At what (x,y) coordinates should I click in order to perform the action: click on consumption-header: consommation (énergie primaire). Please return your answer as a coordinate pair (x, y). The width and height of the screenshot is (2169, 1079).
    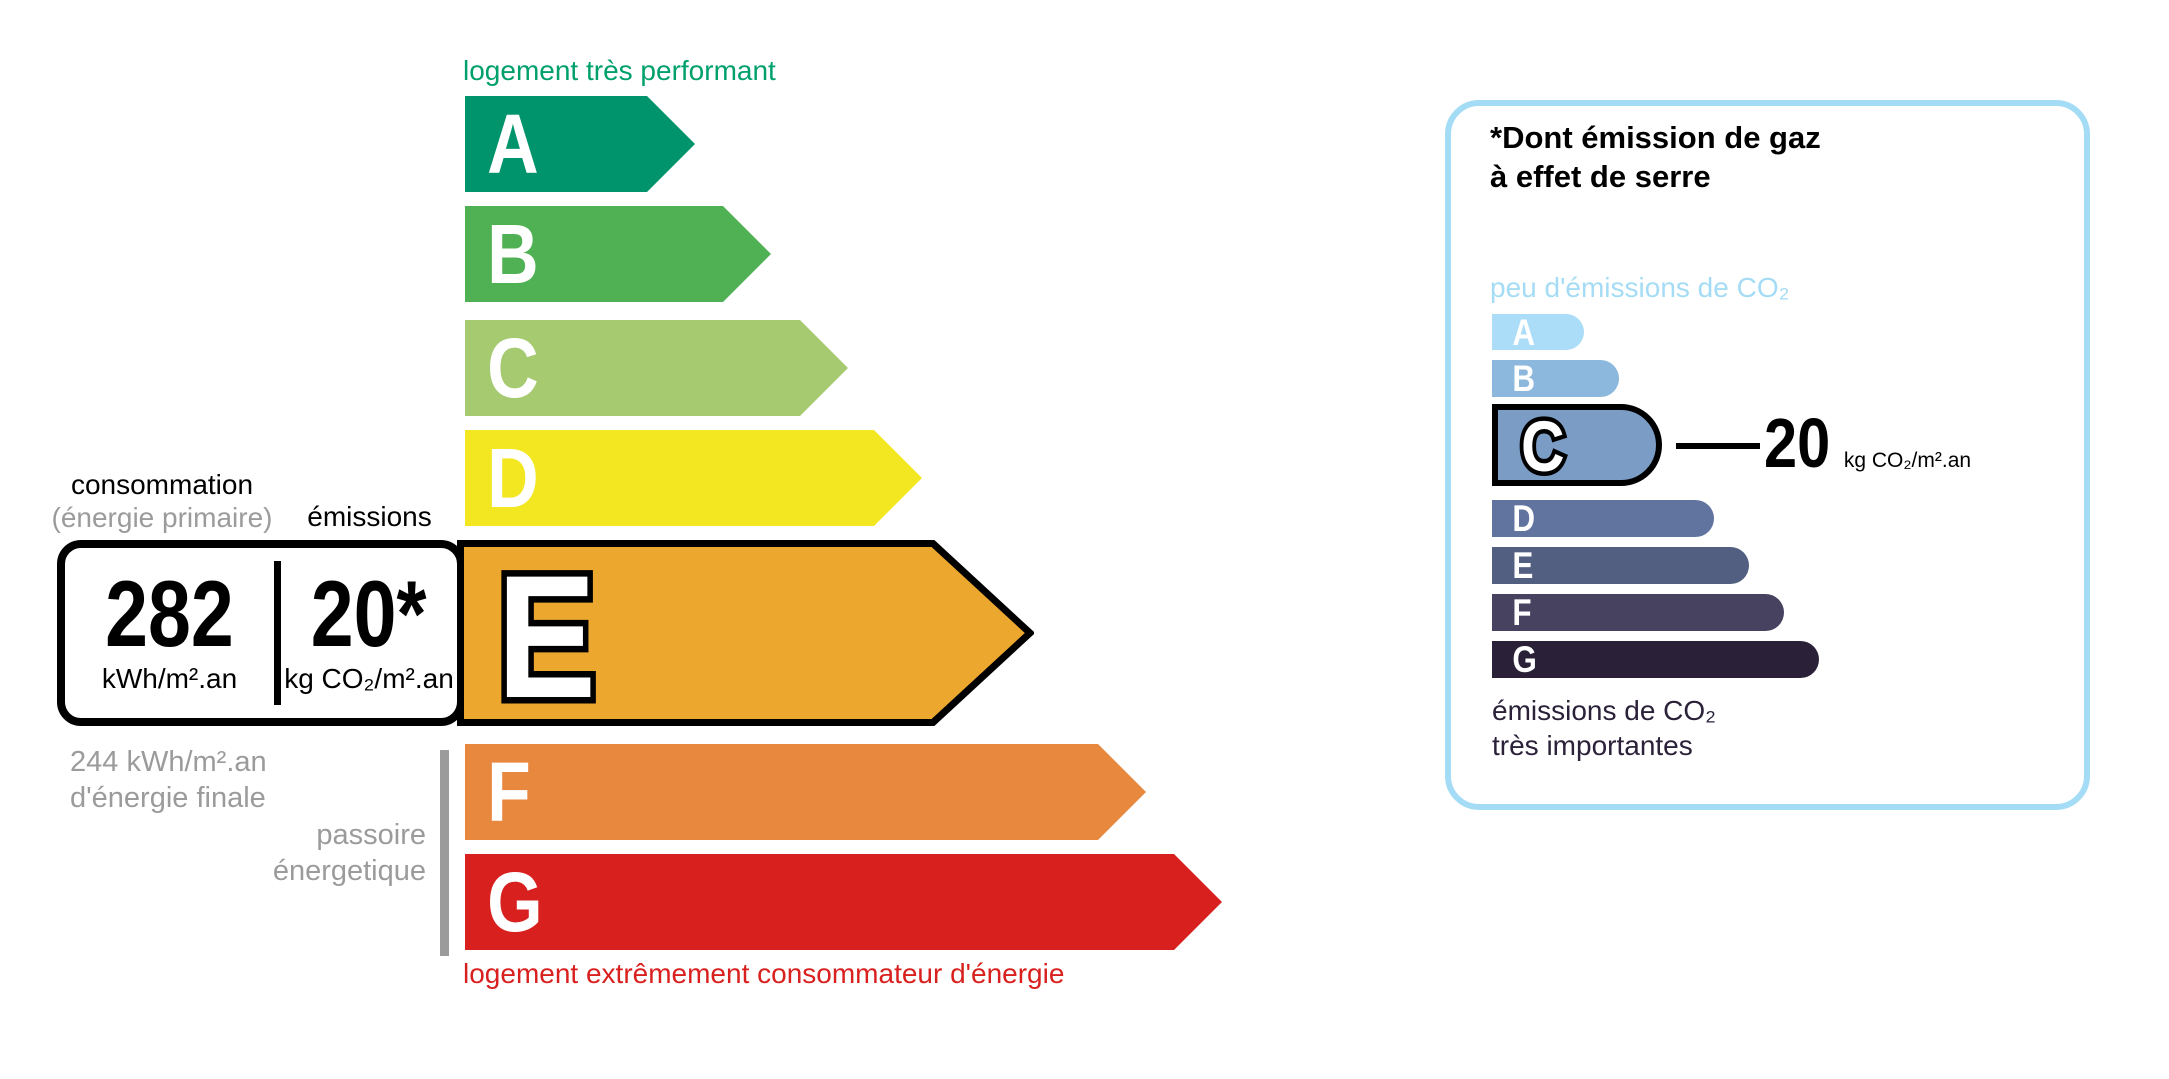
    Looking at the image, I should click on (162, 501).